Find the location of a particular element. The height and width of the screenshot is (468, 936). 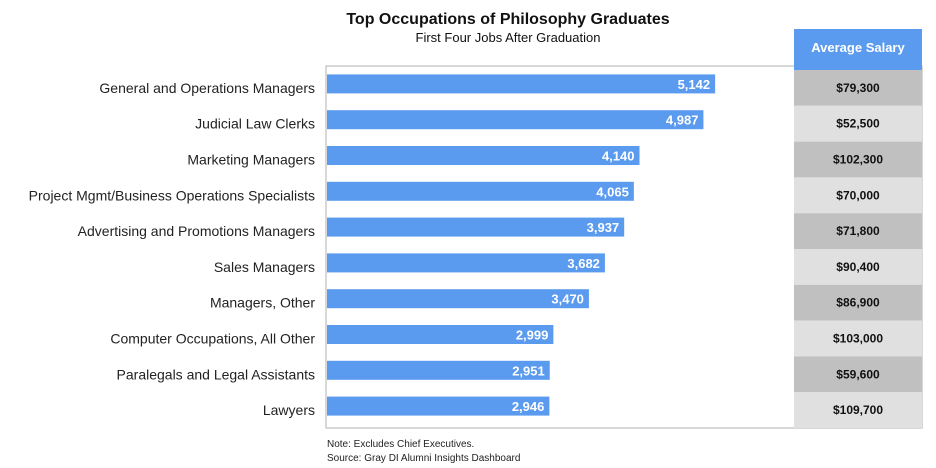

salary-value: $90,400 is located at coordinates (858, 267).